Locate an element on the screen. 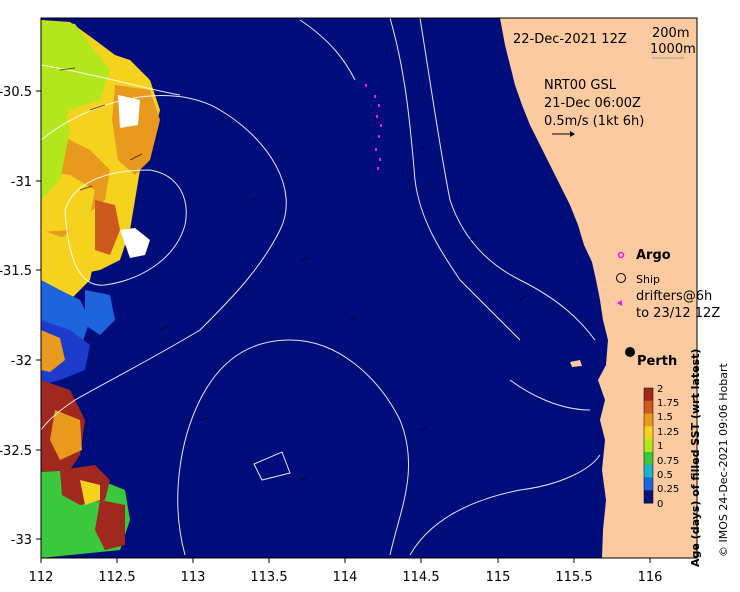  drifters-legend-line1: drifters@6h is located at coordinates (674, 296).